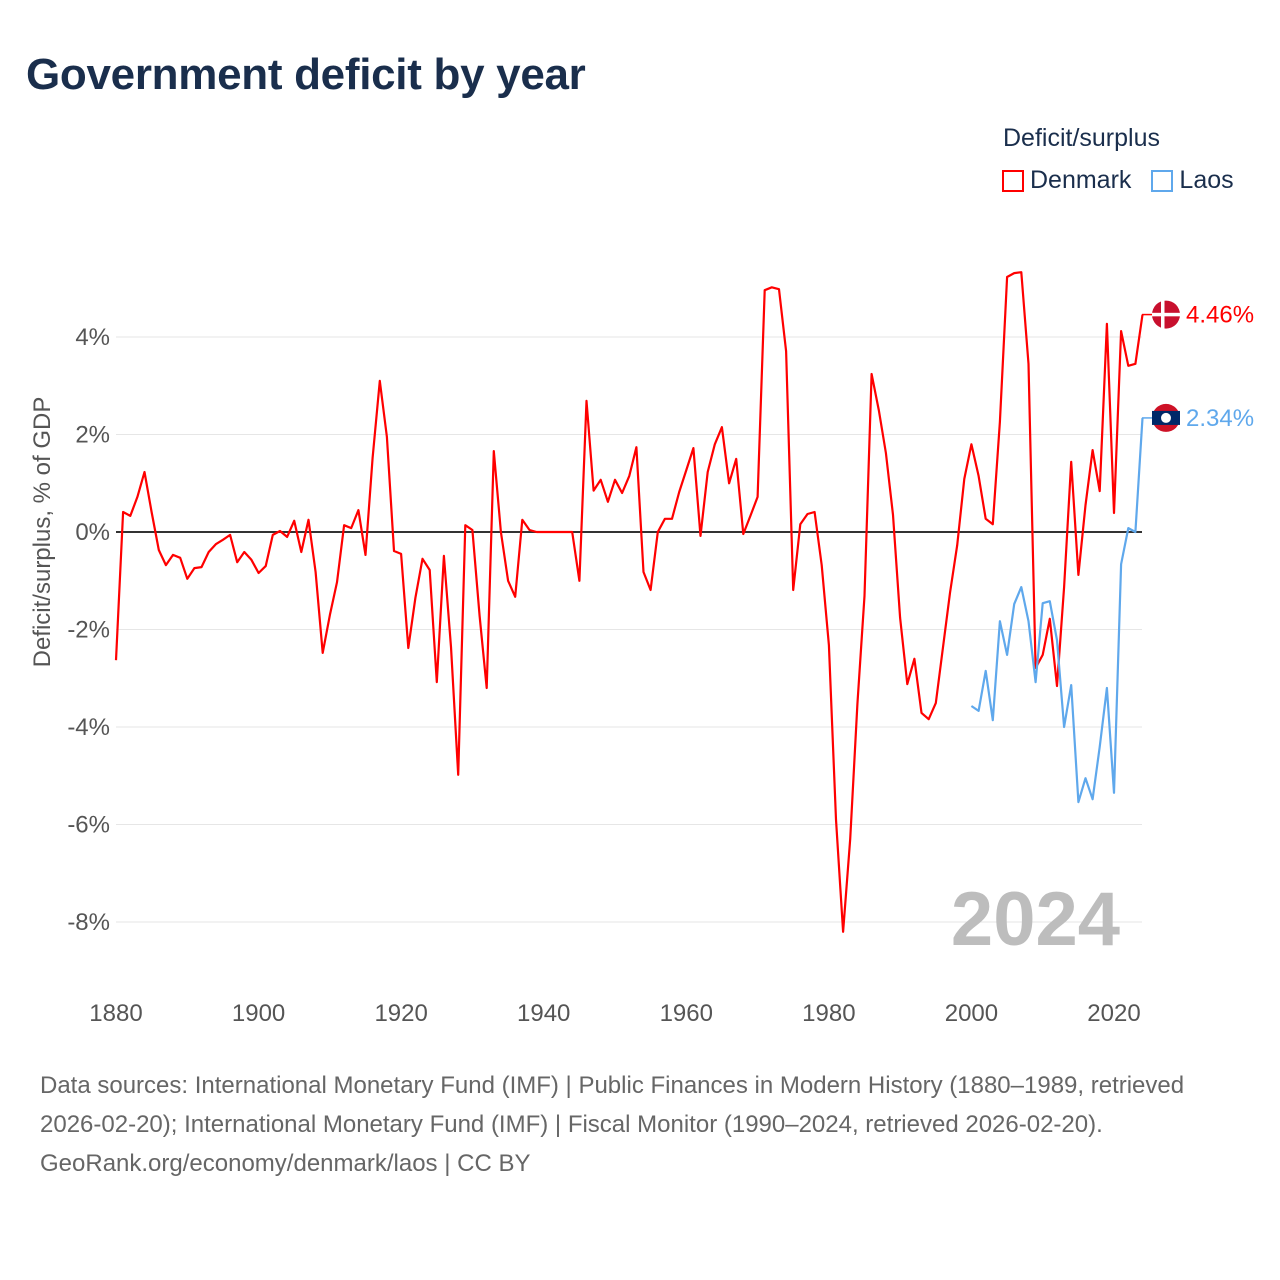 This screenshot has width=1280, height=1280. What do you see at coordinates (42, 532) in the screenshot?
I see `y-axis-label: Deficit/surplus, % of GDP` at bounding box center [42, 532].